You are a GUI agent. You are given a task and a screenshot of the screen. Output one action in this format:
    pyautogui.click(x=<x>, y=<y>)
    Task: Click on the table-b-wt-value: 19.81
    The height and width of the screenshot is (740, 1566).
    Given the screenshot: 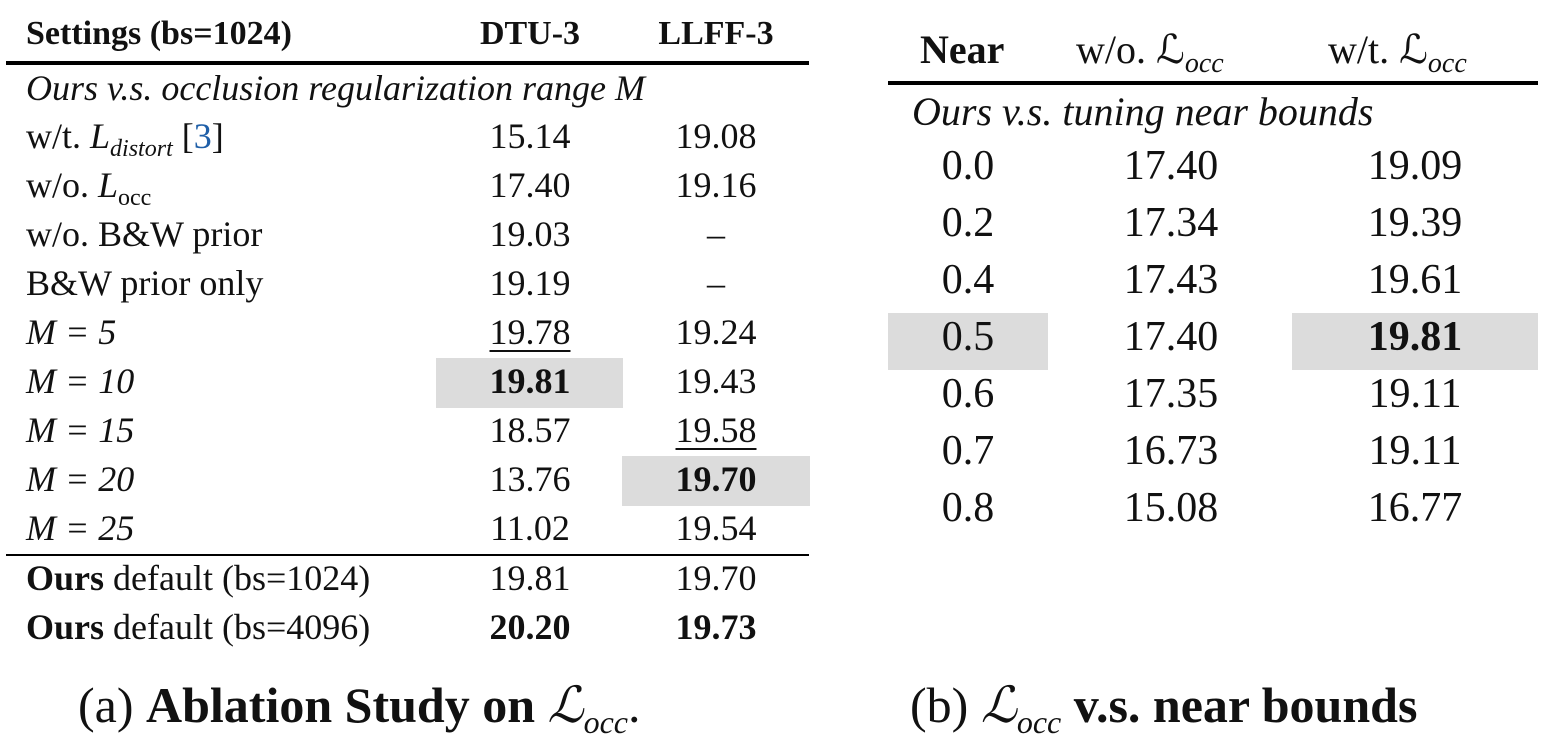 What is the action you would take?
    pyautogui.click(x=1415, y=337)
    